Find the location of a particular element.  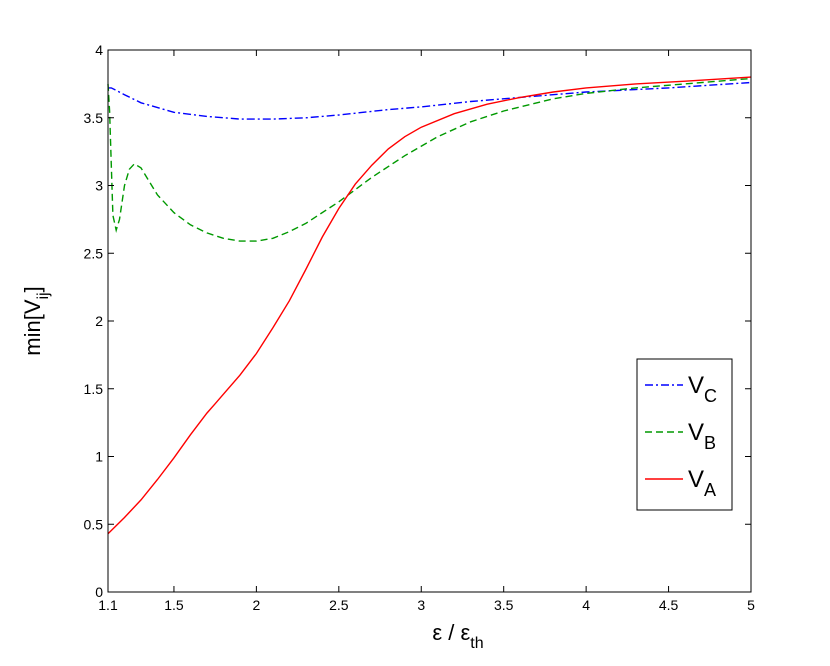

x-axis-label: ε / εth is located at coordinates (457, 636).